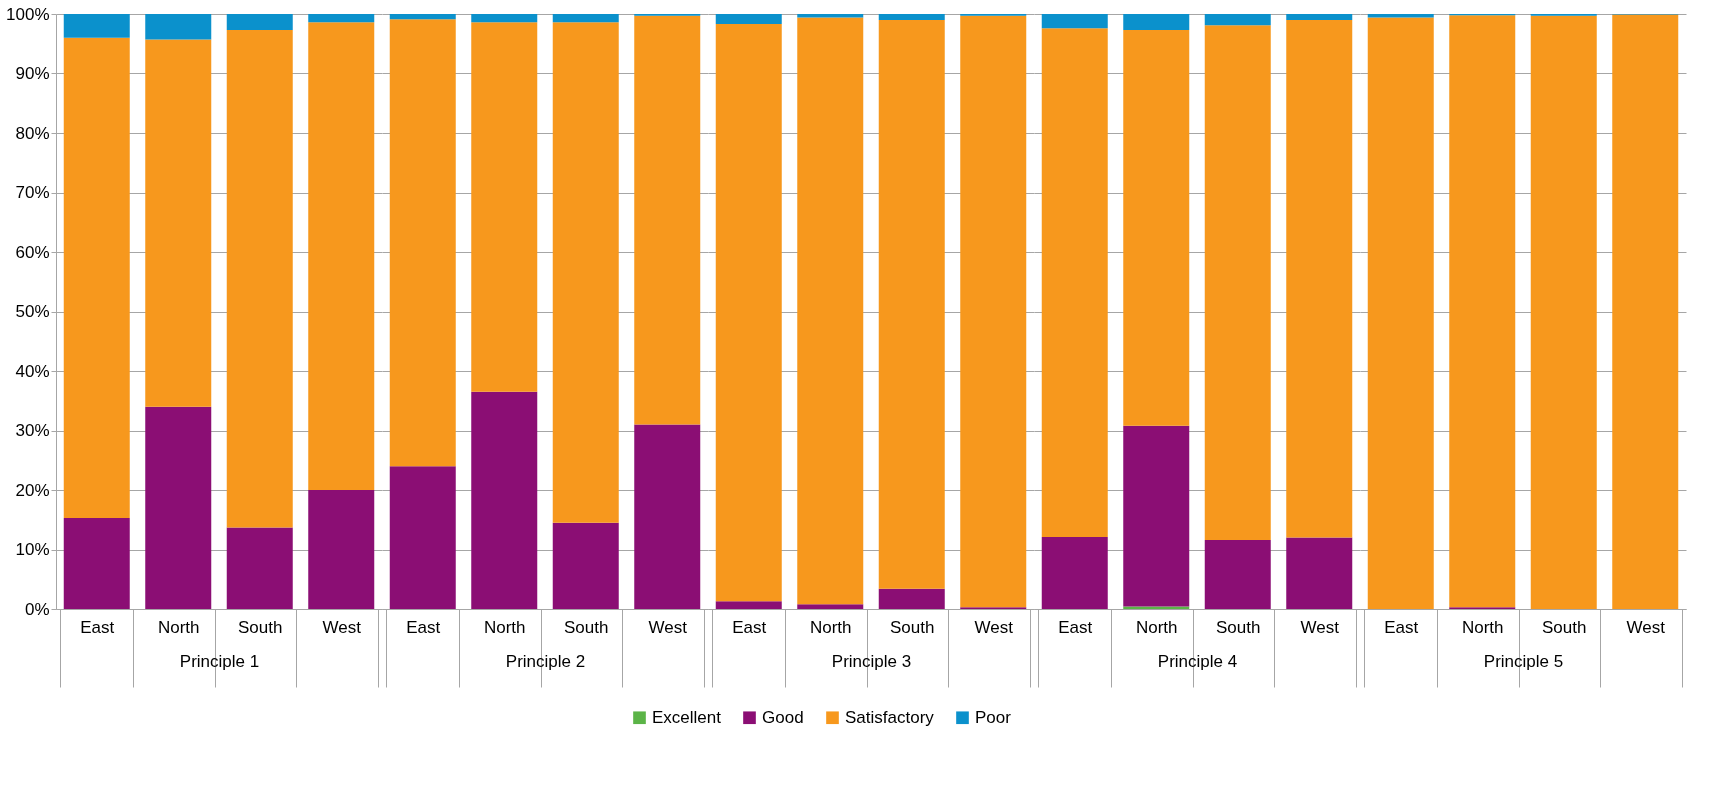  Describe the element at coordinates (545, 661) in the screenshot. I see `x-axis-title: Principle 2` at that location.